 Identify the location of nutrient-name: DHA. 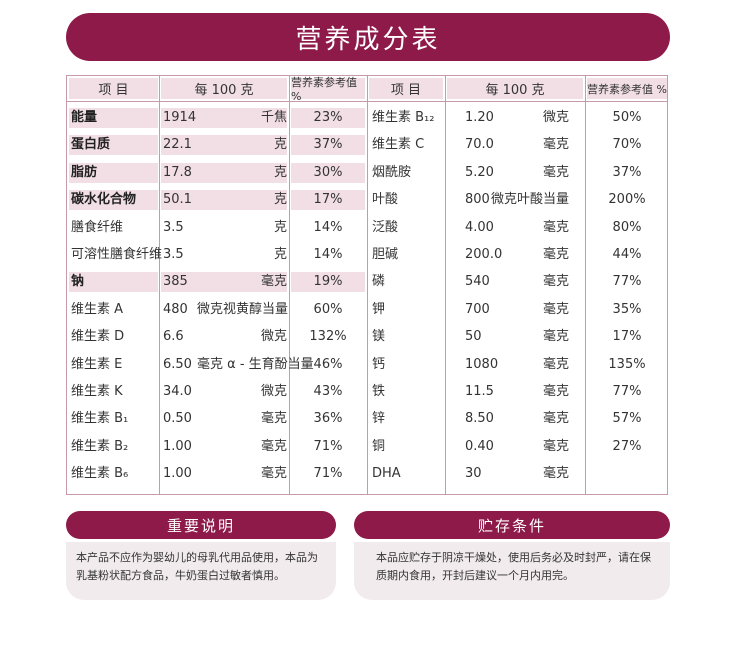
(386, 474).